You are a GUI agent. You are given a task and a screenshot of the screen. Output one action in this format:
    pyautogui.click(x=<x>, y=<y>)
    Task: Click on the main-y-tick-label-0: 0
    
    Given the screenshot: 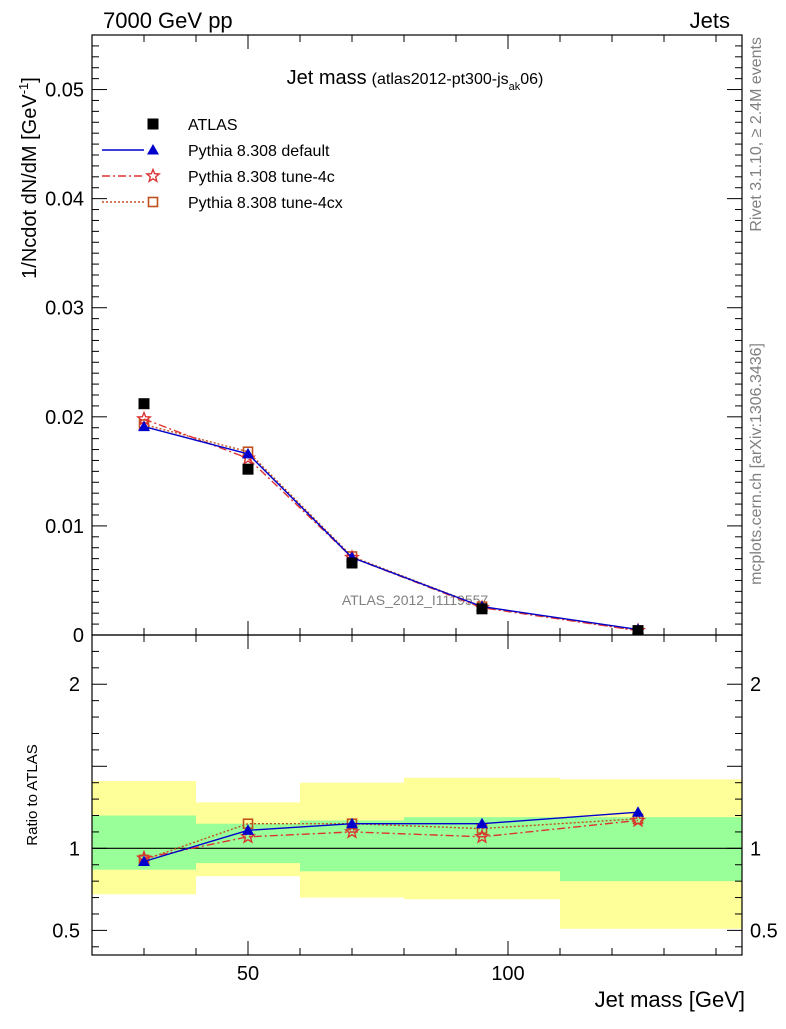 What is the action you would take?
    pyautogui.click(x=78, y=636)
    